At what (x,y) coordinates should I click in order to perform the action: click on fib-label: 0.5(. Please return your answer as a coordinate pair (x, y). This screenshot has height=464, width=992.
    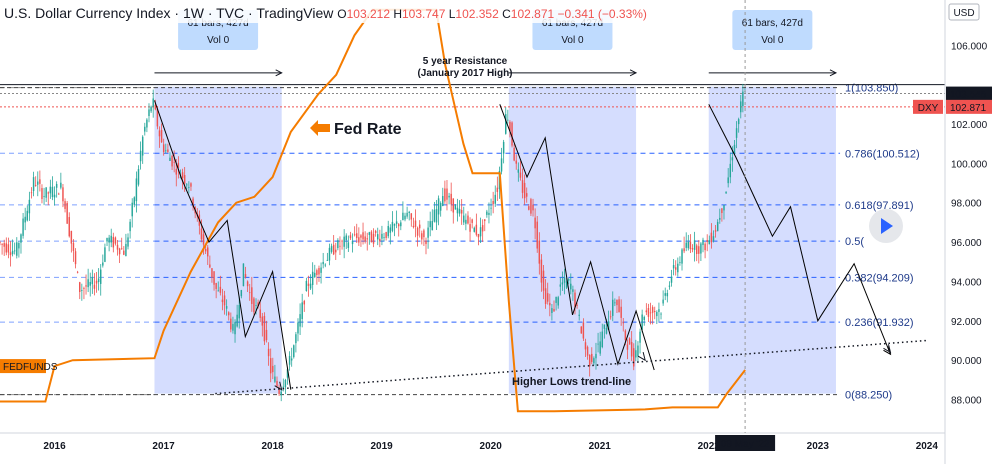
    Looking at the image, I should click on (854, 242).